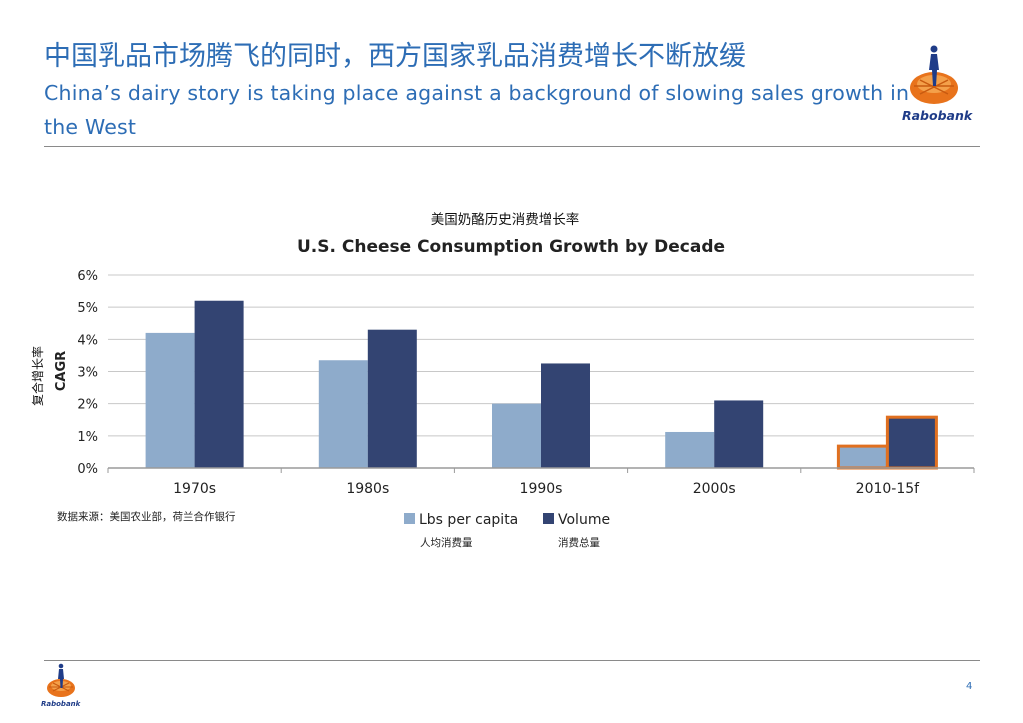  What do you see at coordinates (911, 442) in the screenshot?
I see `bar-volume-2010-15f` at bounding box center [911, 442].